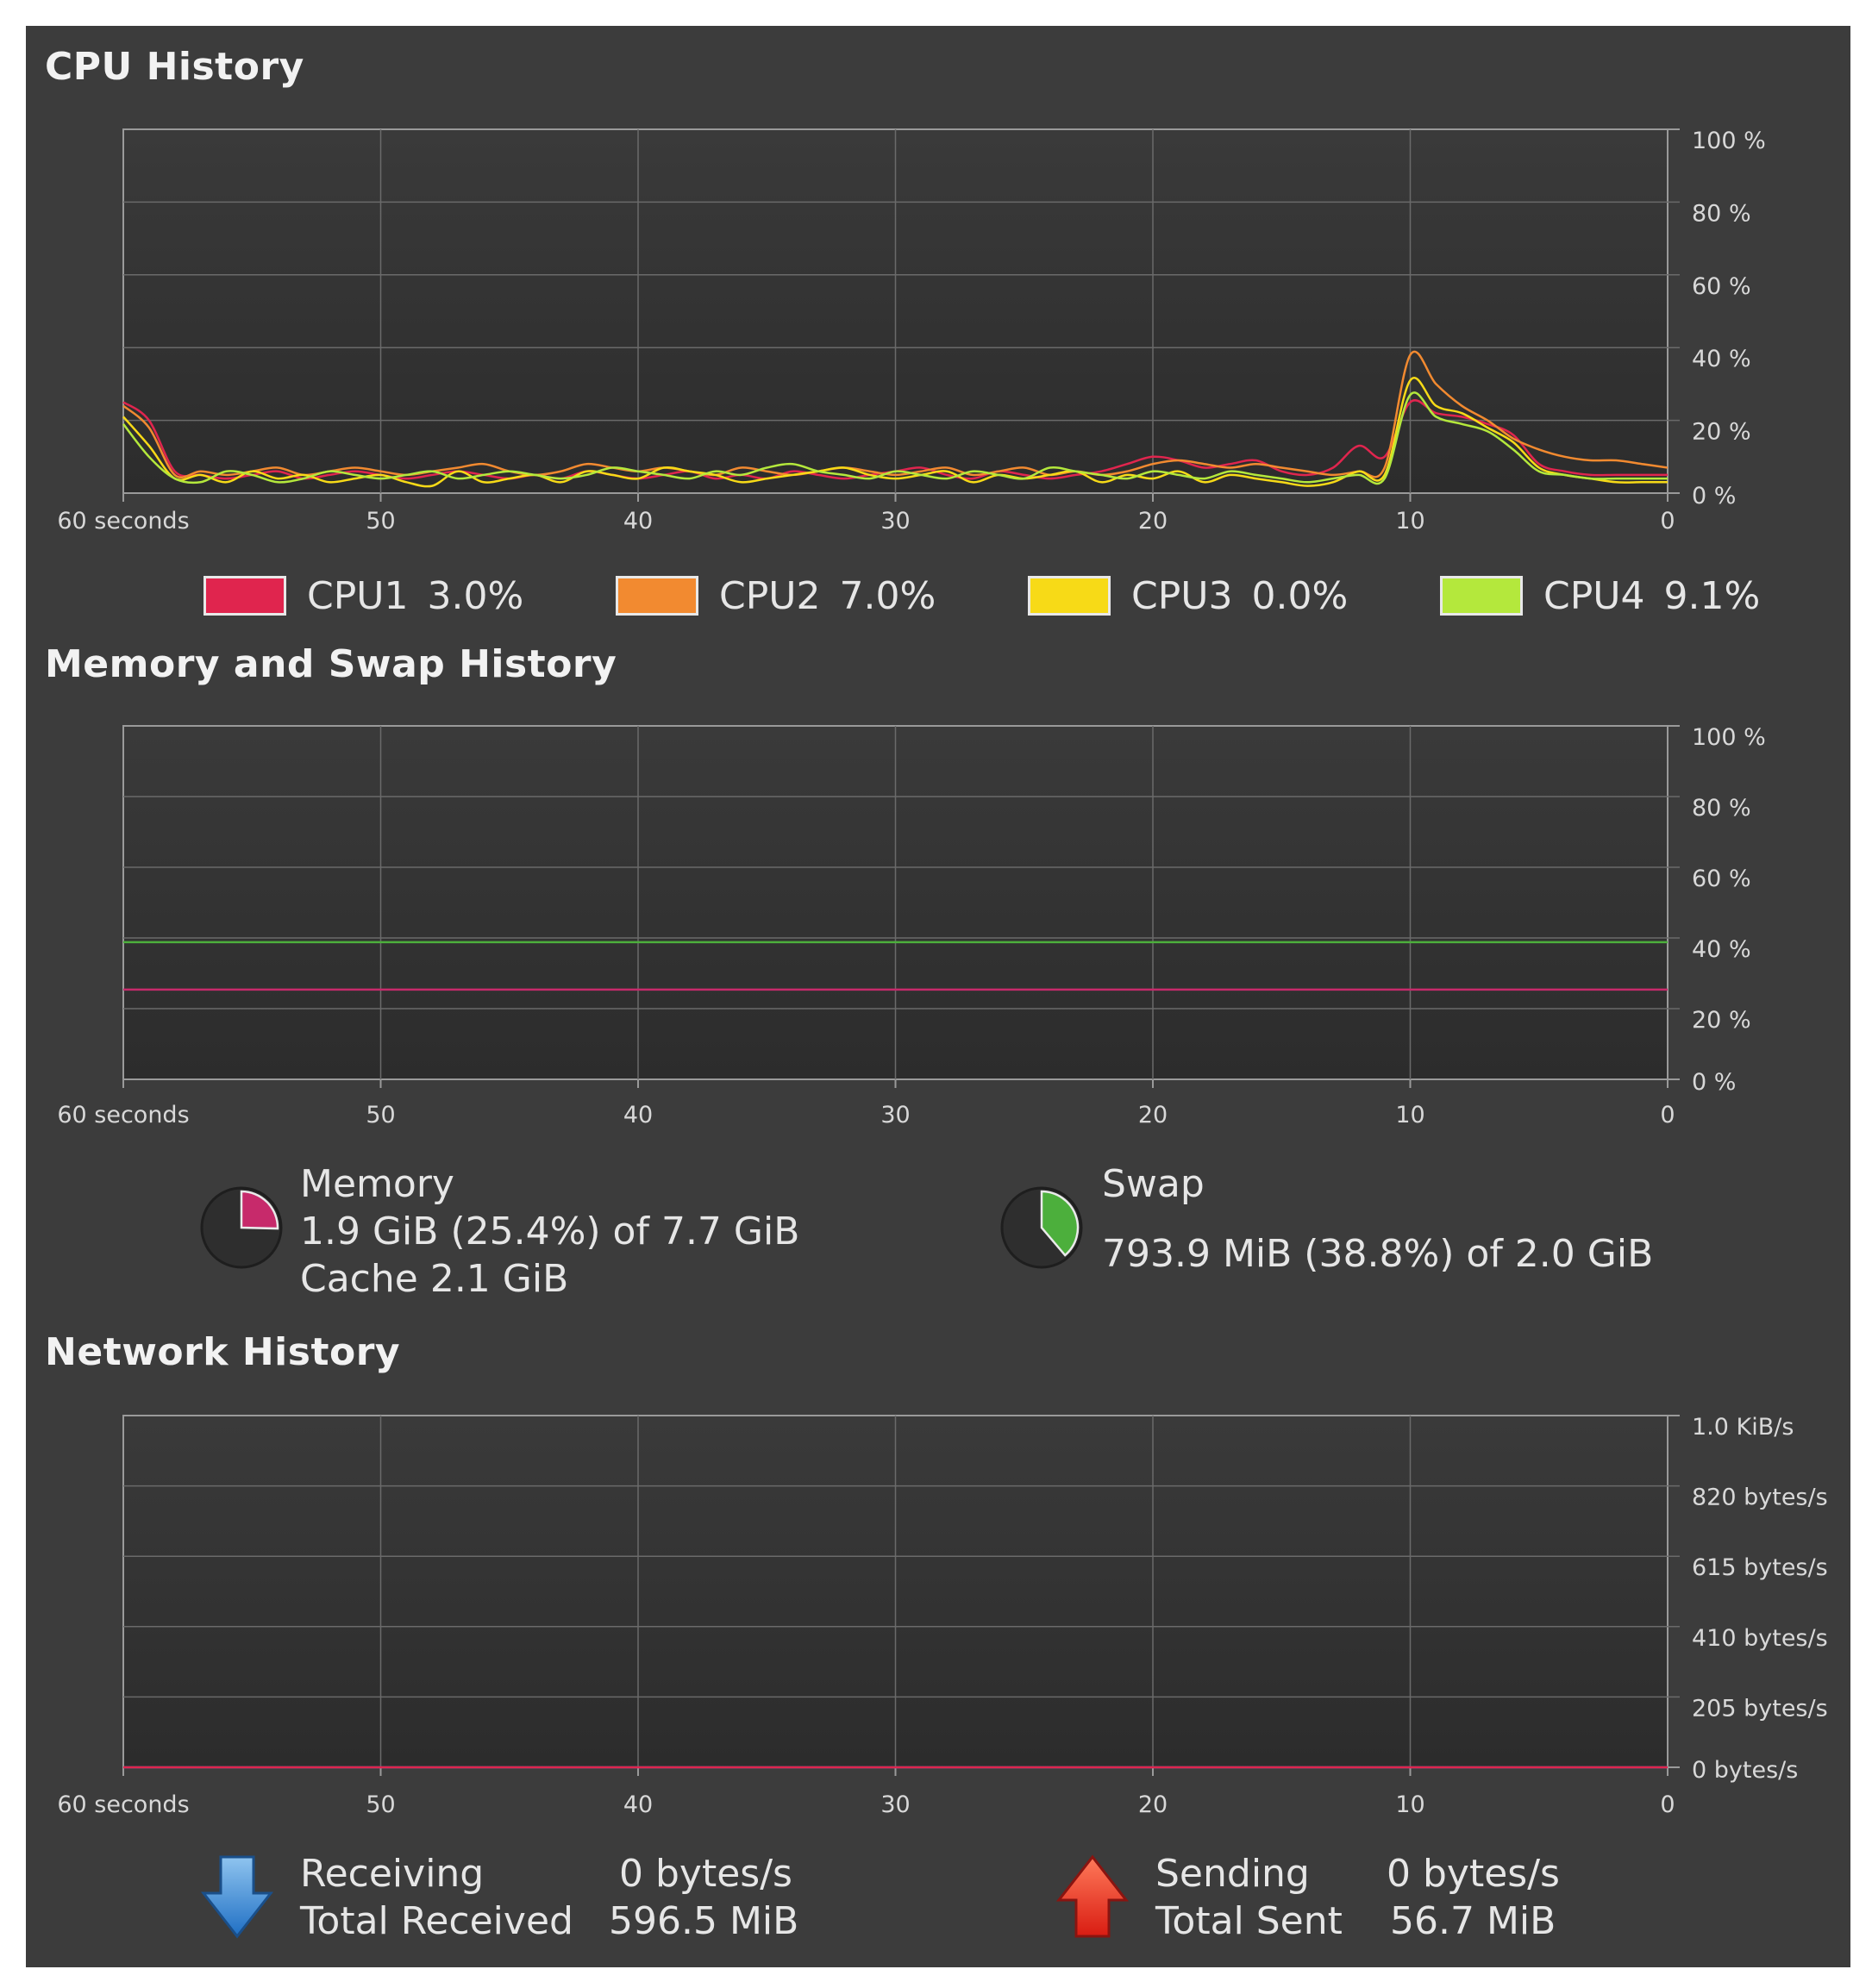  What do you see at coordinates (1760, 1498) in the screenshot?
I see `y-tick-label: 820 bytes/s` at bounding box center [1760, 1498].